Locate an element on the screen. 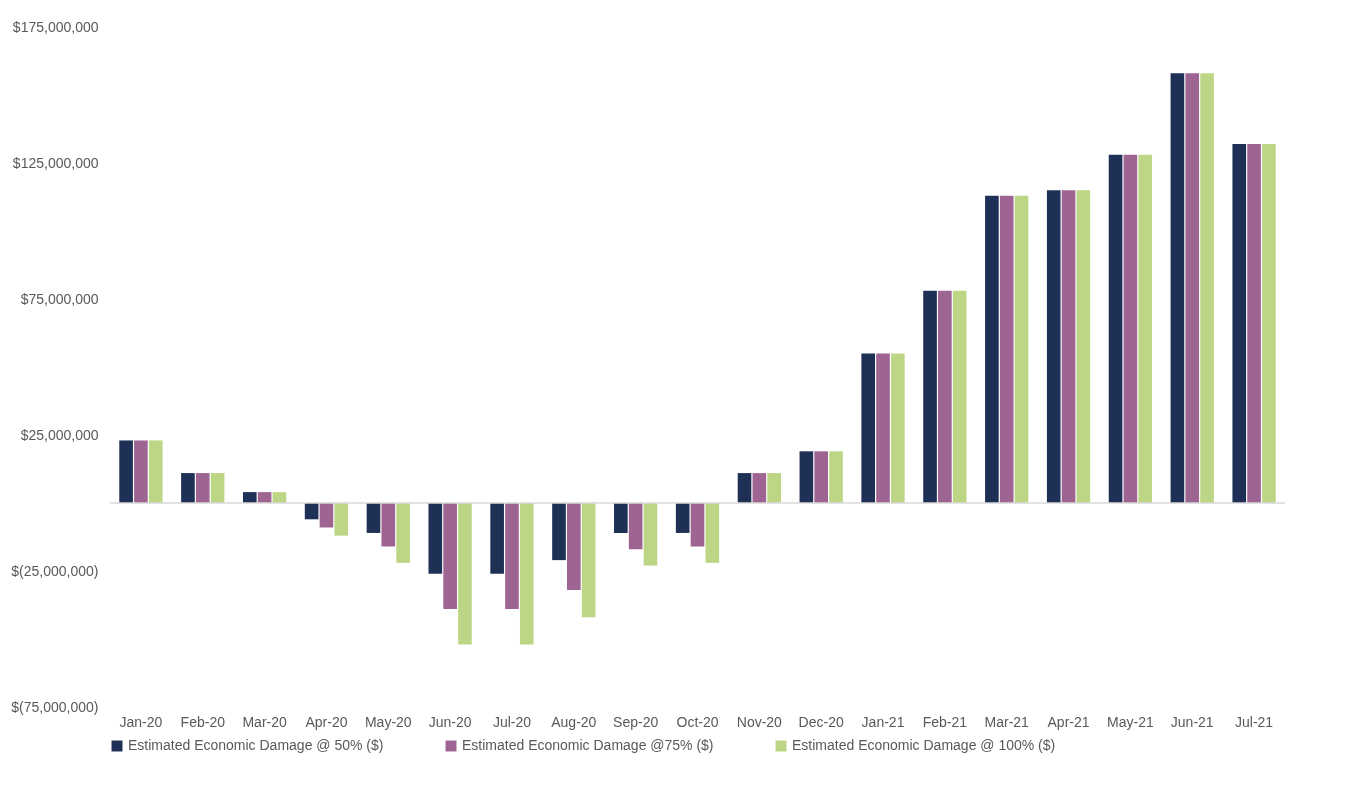  x-tick-label: Jul-20 is located at coordinates (512, 721).